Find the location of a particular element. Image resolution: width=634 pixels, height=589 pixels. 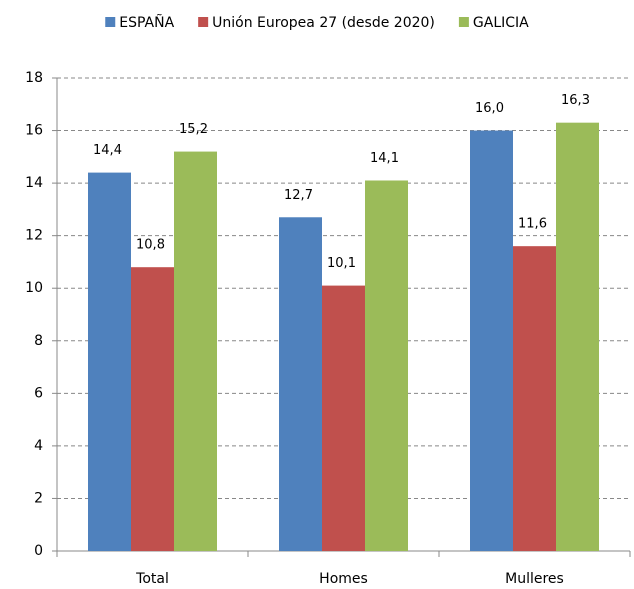

value-label: 12,7 is located at coordinates (298, 195).